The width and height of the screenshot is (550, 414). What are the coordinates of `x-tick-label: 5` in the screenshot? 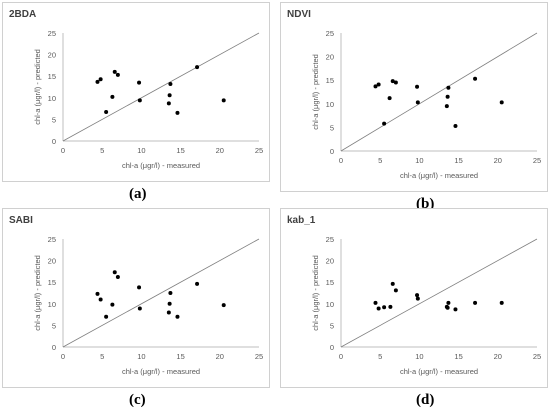 It's located at (102, 356).